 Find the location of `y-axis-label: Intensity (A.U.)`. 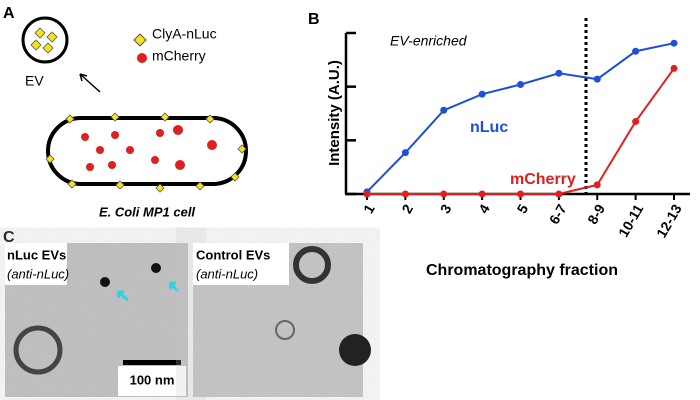

y-axis-label: Intensity (A.U.) is located at coordinates (334, 113).